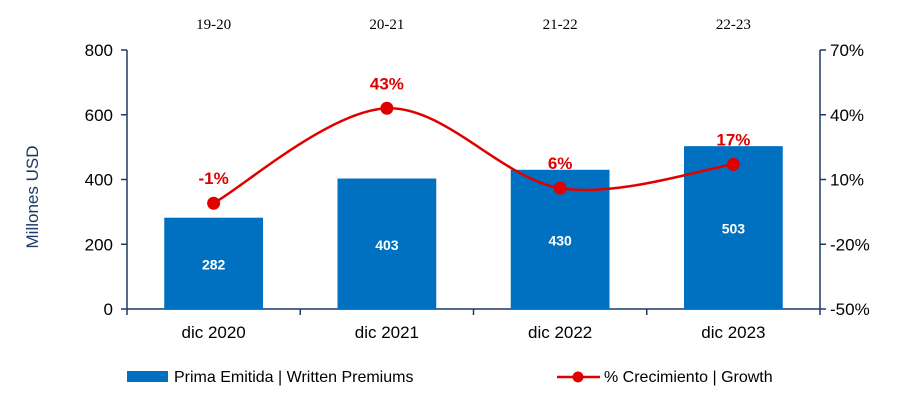  What do you see at coordinates (688, 377) in the screenshot?
I see `legend-line-label: % Crecimiento | Growth` at bounding box center [688, 377].